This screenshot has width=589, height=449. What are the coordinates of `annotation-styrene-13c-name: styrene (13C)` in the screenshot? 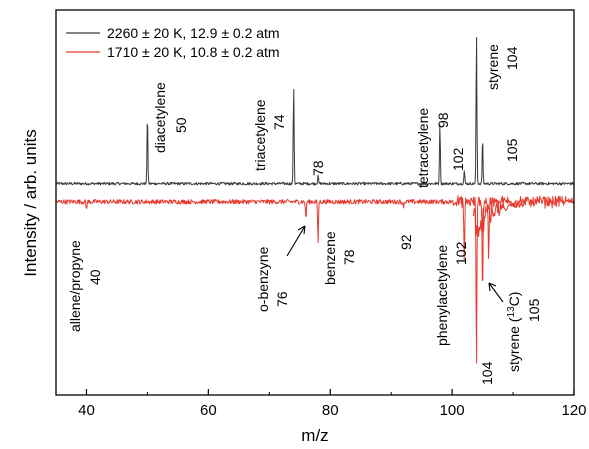 It's located at (514, 332).